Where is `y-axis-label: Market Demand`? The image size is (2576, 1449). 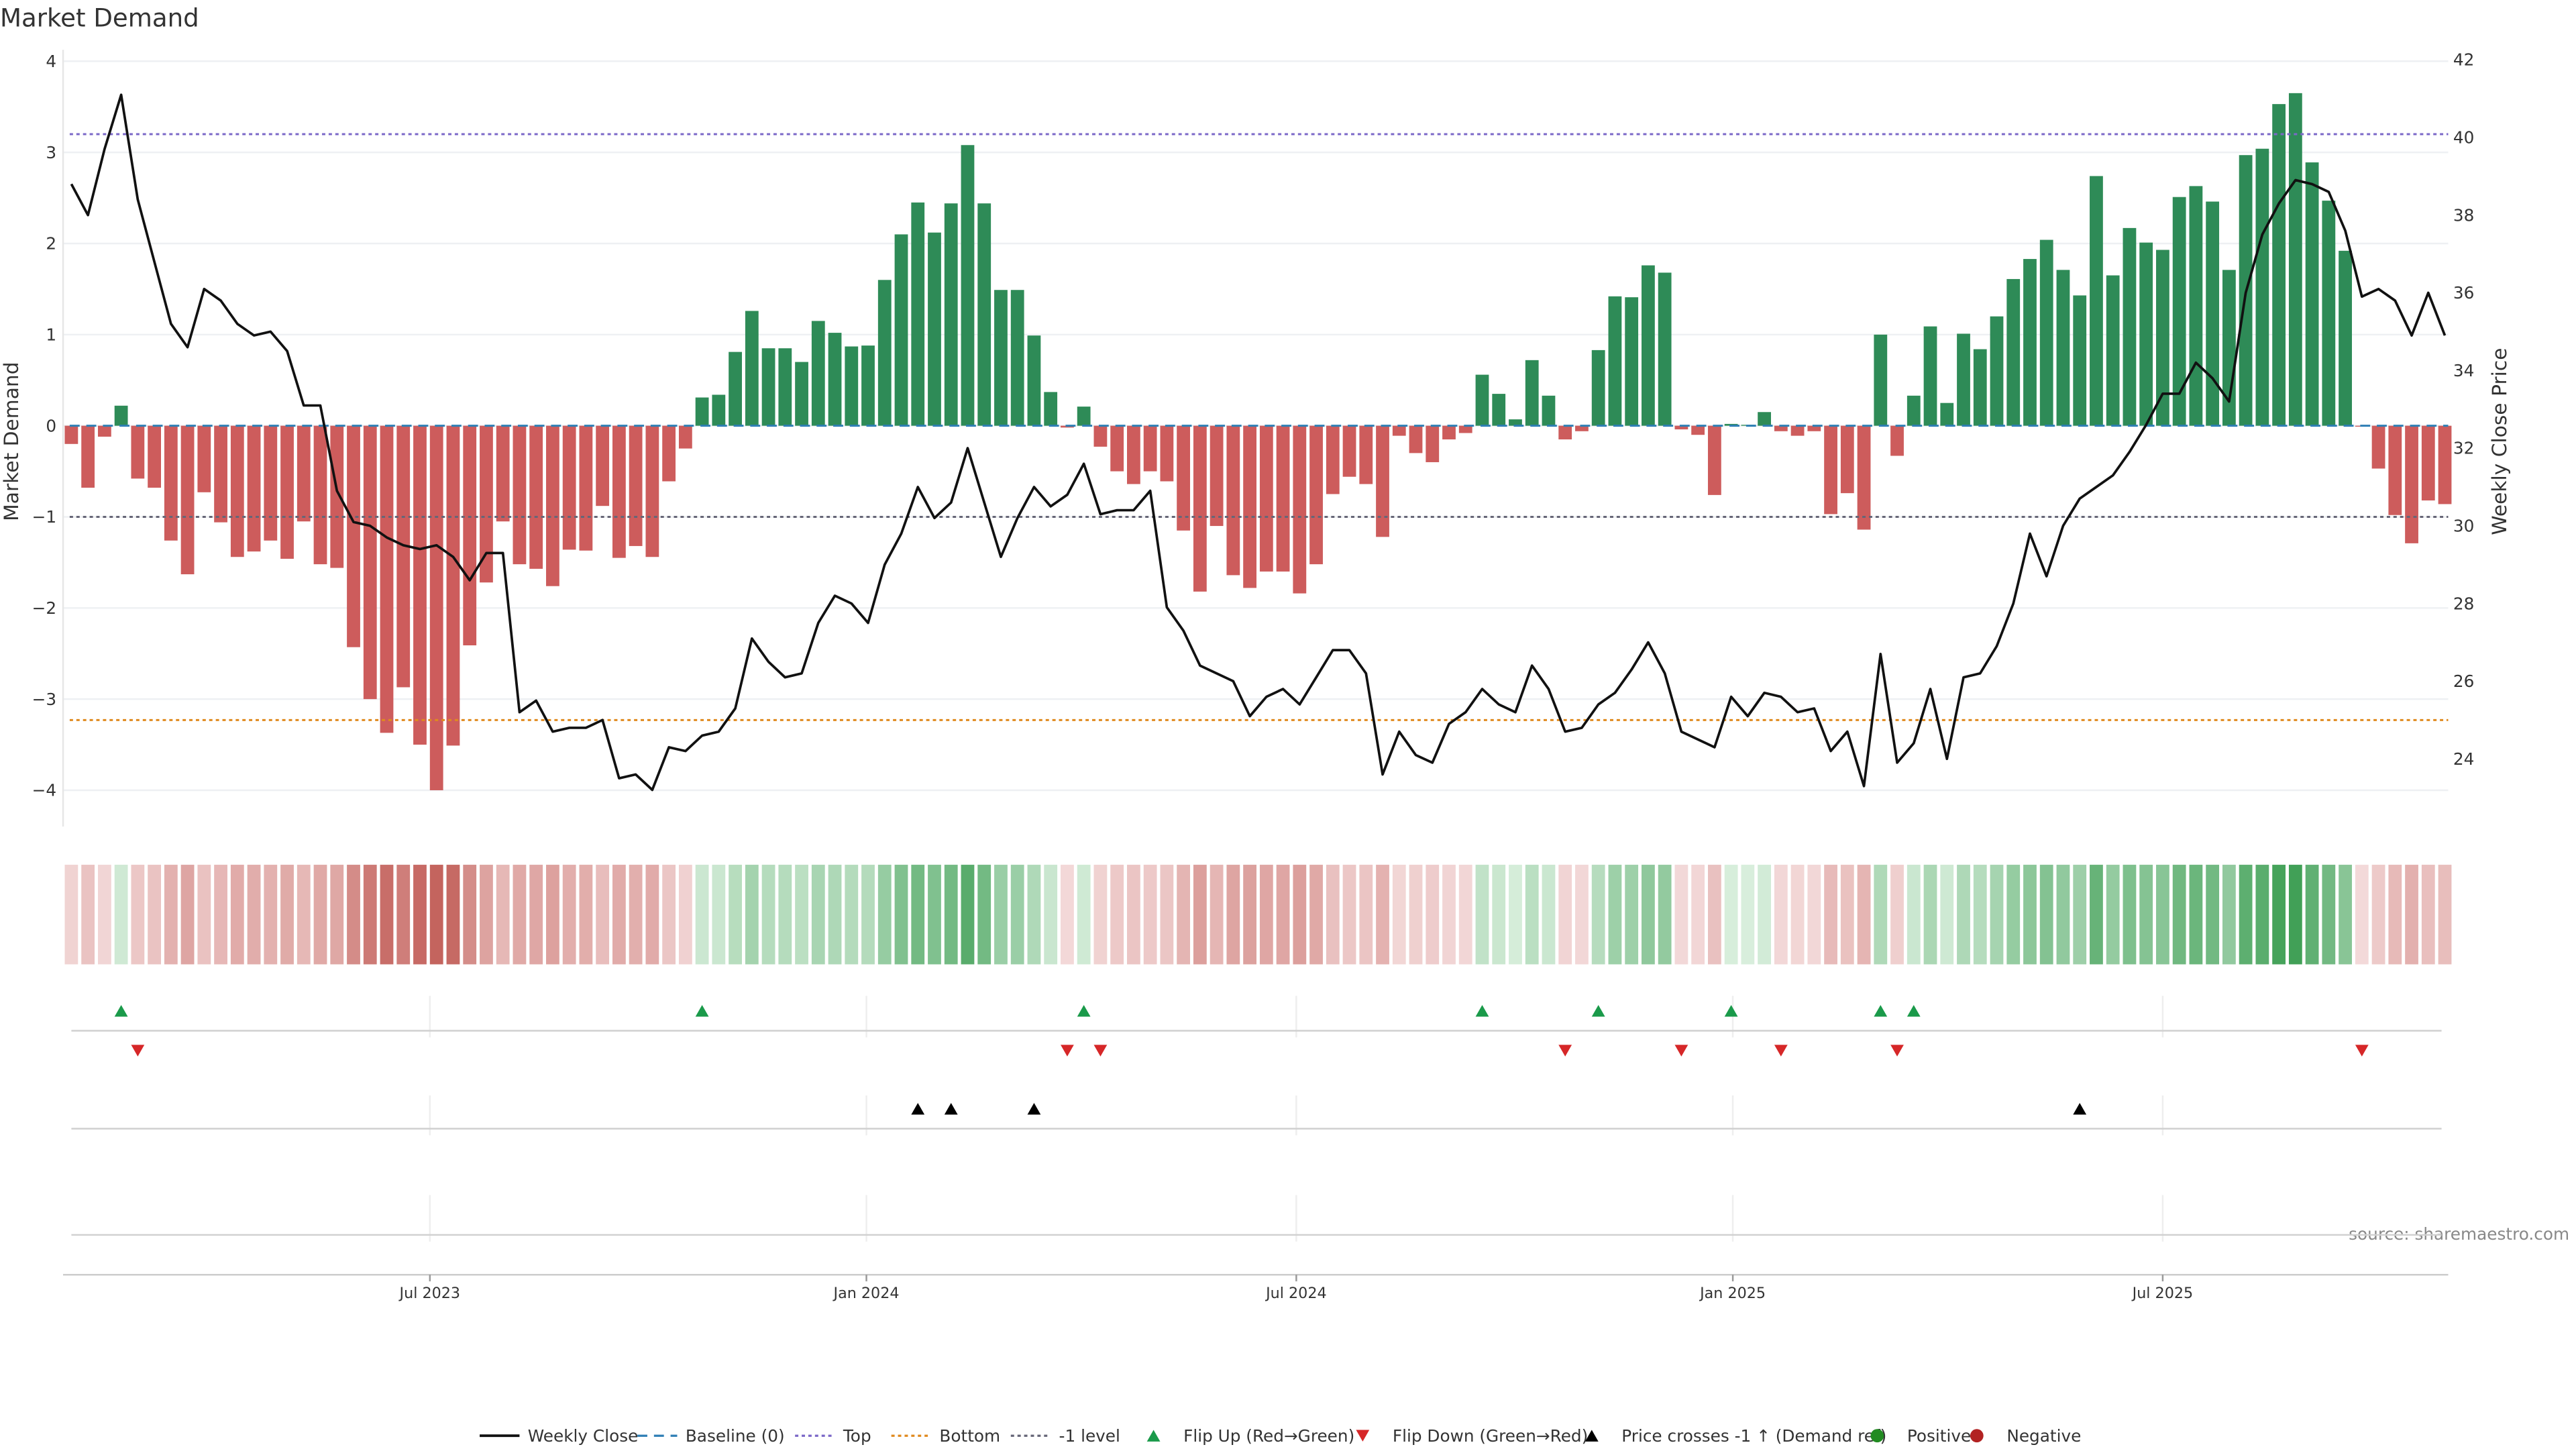 y-axis-label: Market Demand is located at coordinates (11, 441).